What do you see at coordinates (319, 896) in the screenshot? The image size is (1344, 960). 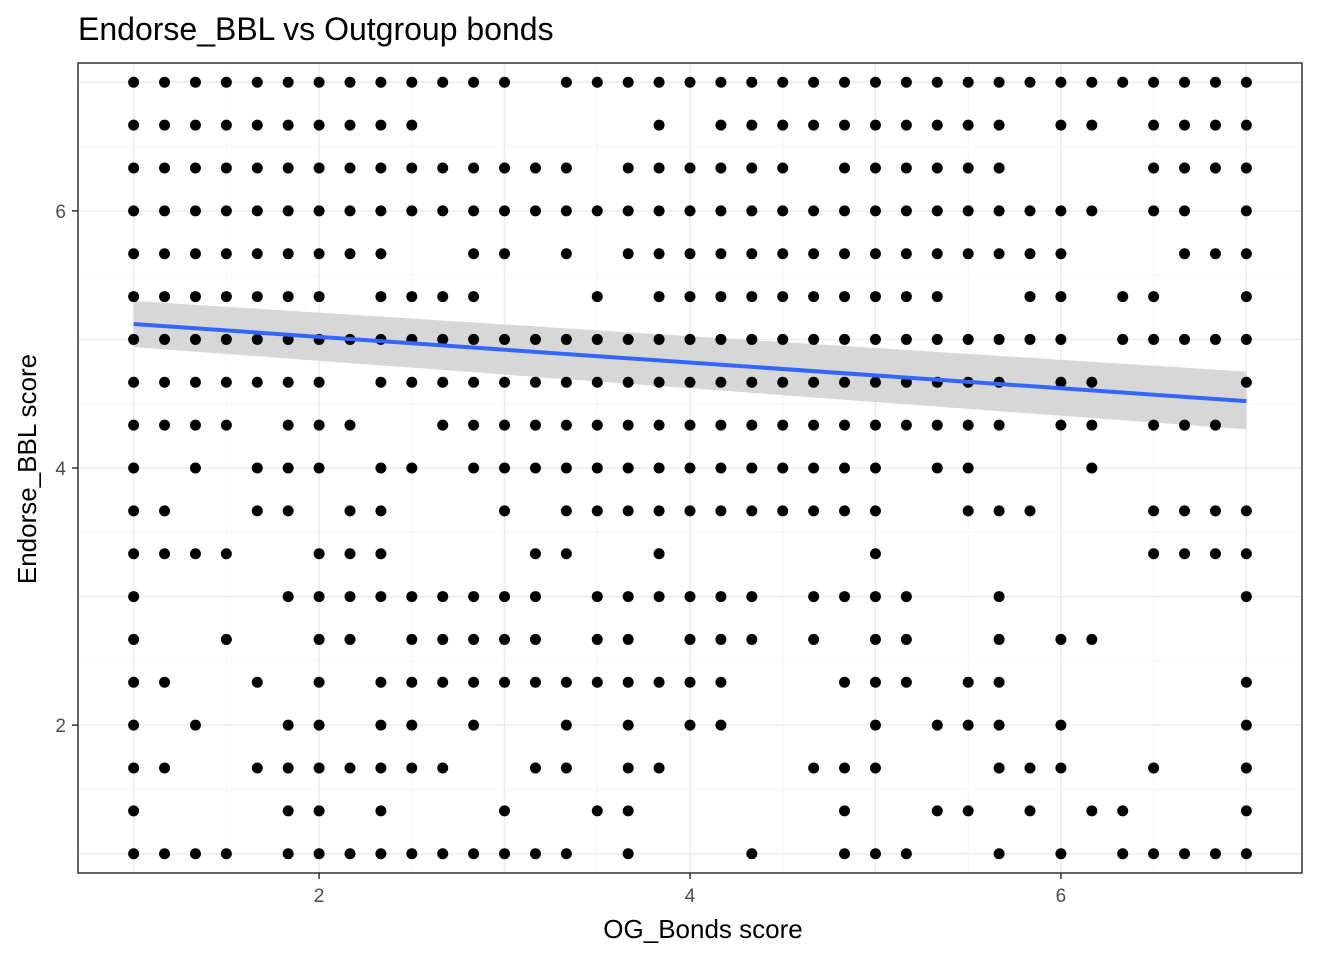 I see `x-tick-label: 2` at bounding box center [319, 896].